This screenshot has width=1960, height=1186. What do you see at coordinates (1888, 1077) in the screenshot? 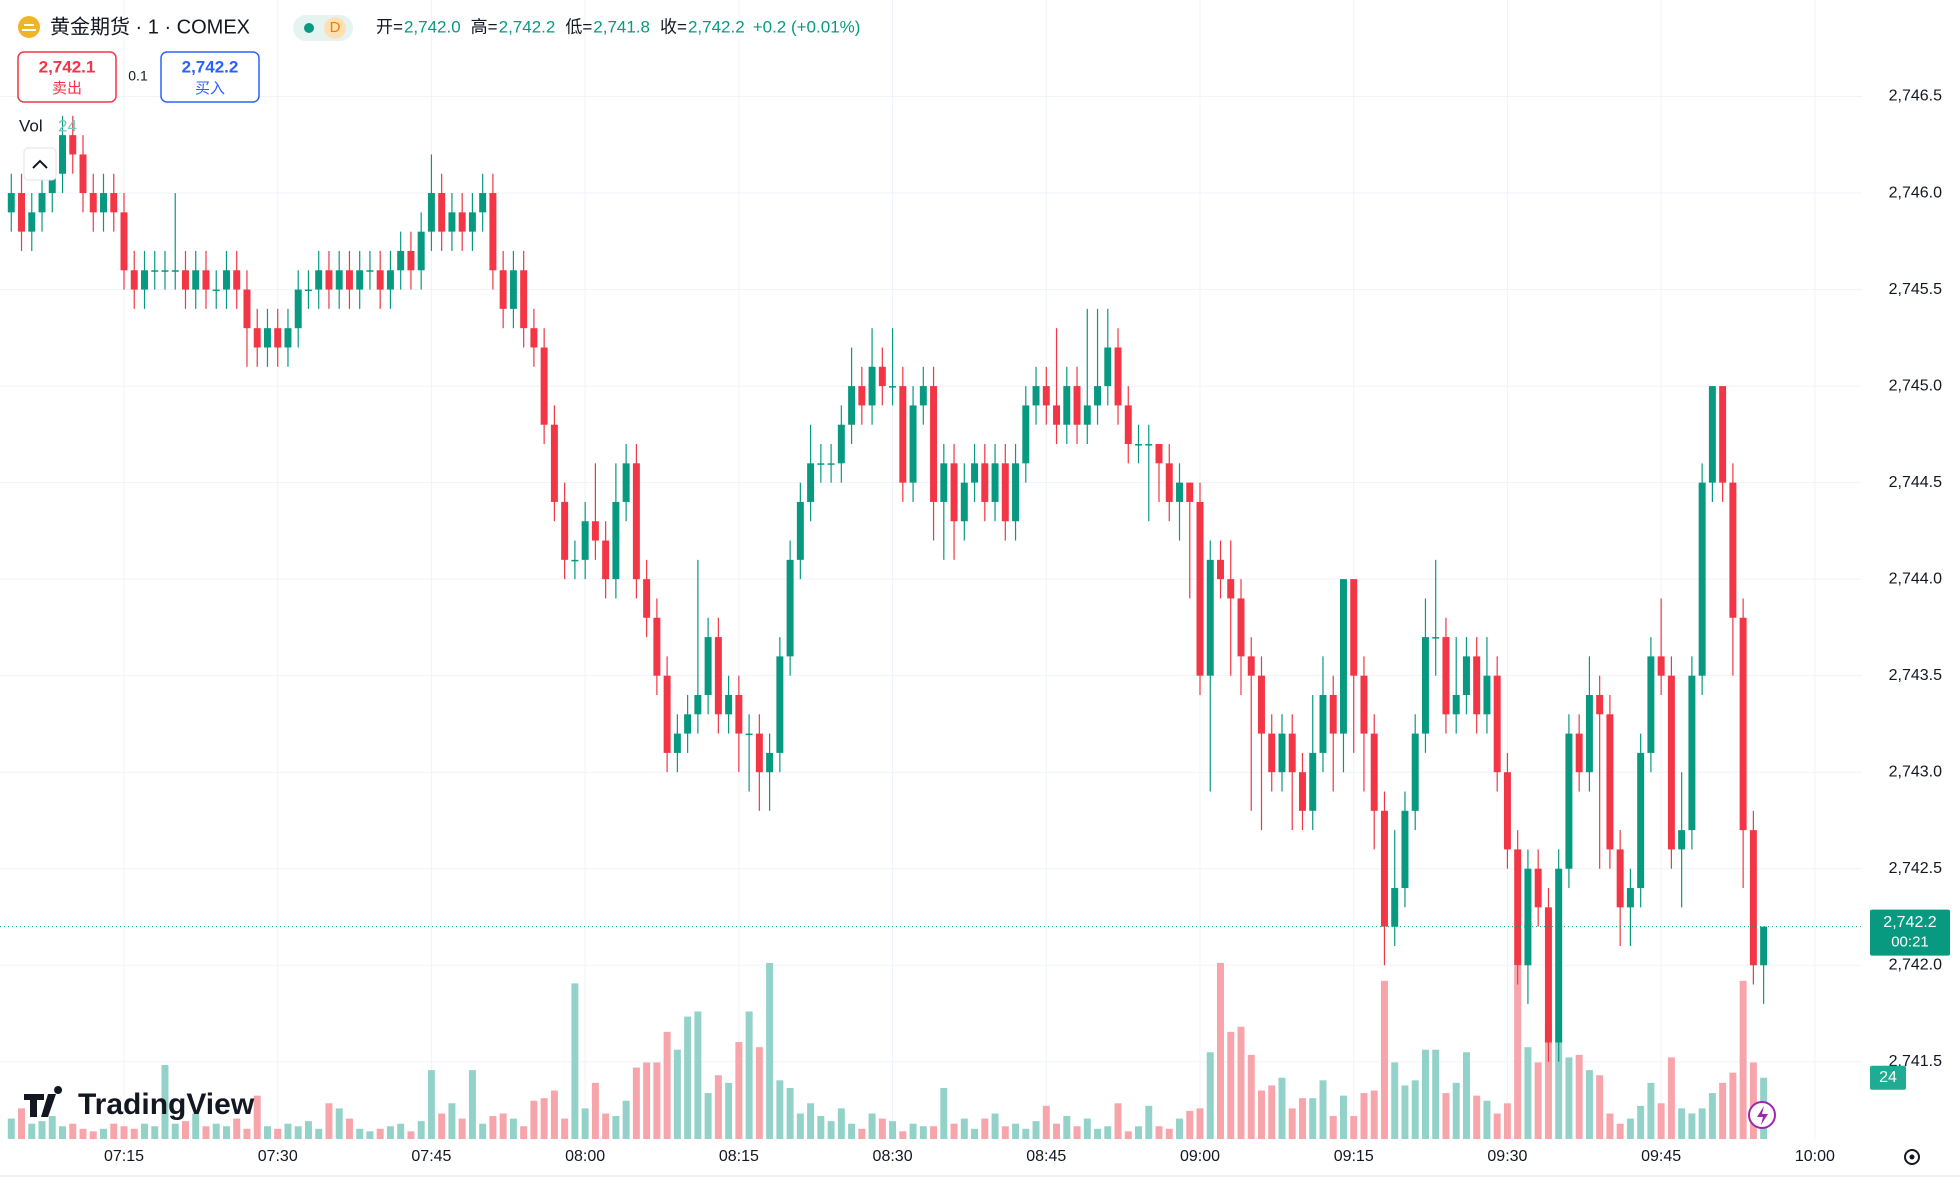
I see `volume-badge-label: 24` at bounding box center [1888, 1077].